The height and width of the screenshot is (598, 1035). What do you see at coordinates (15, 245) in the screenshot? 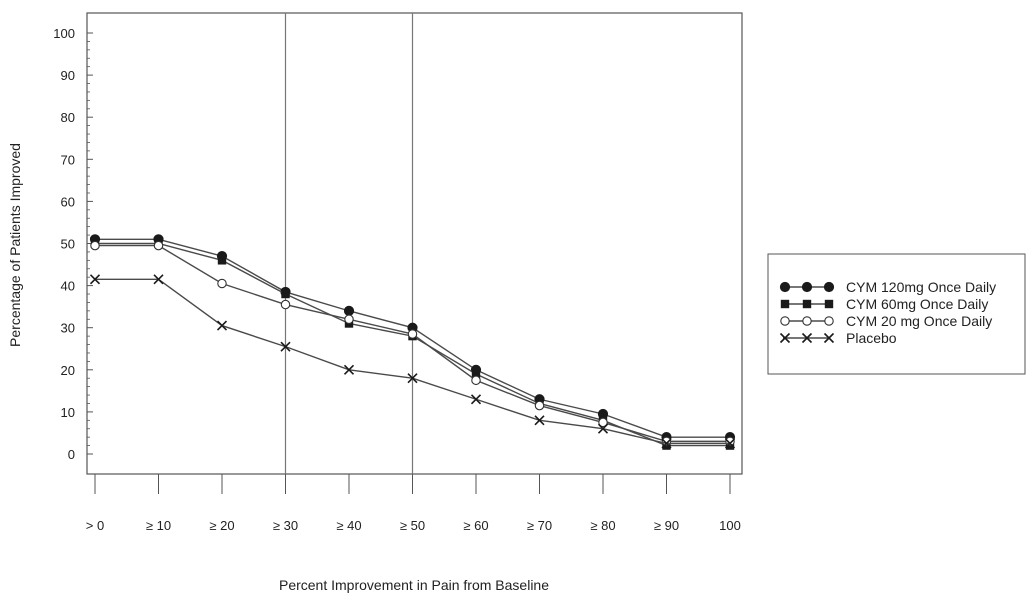
I see `y-axis-title: Percentage of Patients Improved` at bounding box center [15, 245].